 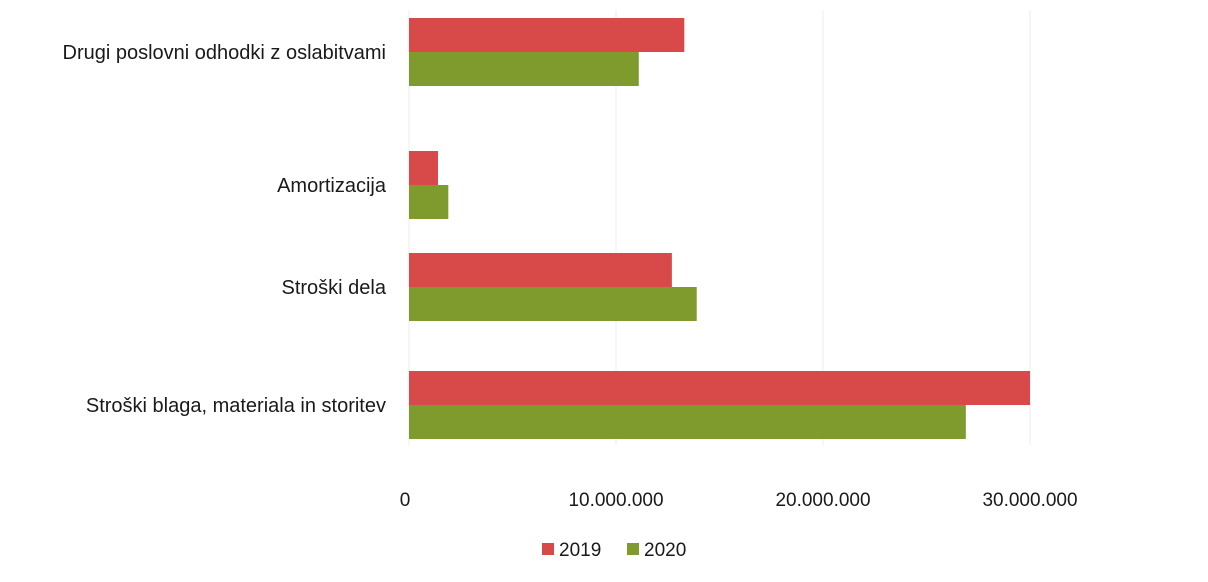 I want to click on legend: 2019 2020, so click(x=614, y=550).